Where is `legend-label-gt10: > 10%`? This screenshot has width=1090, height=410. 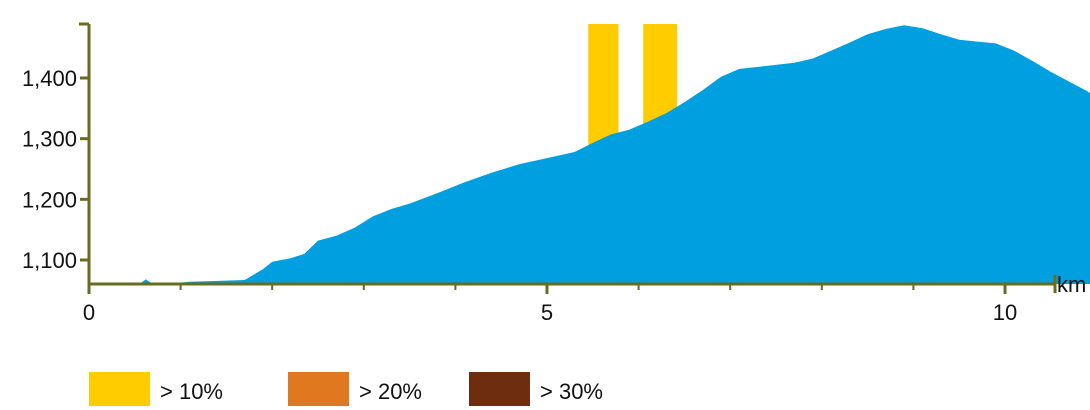 legend-label-gt10: > 10% is located at coordinates (191, 391).